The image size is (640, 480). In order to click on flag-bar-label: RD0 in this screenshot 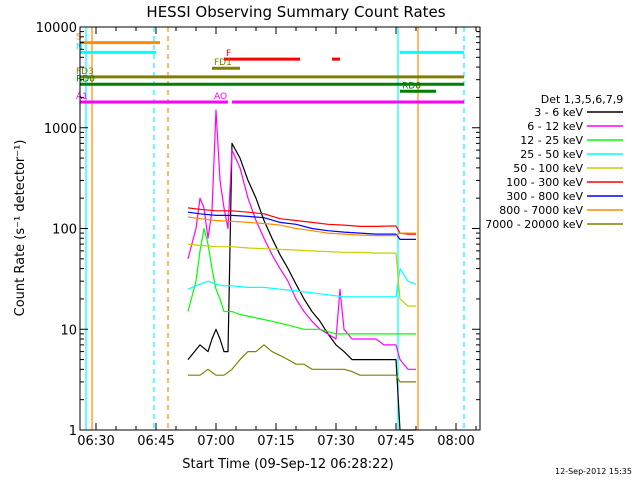, I will do `click(85, 79)`.